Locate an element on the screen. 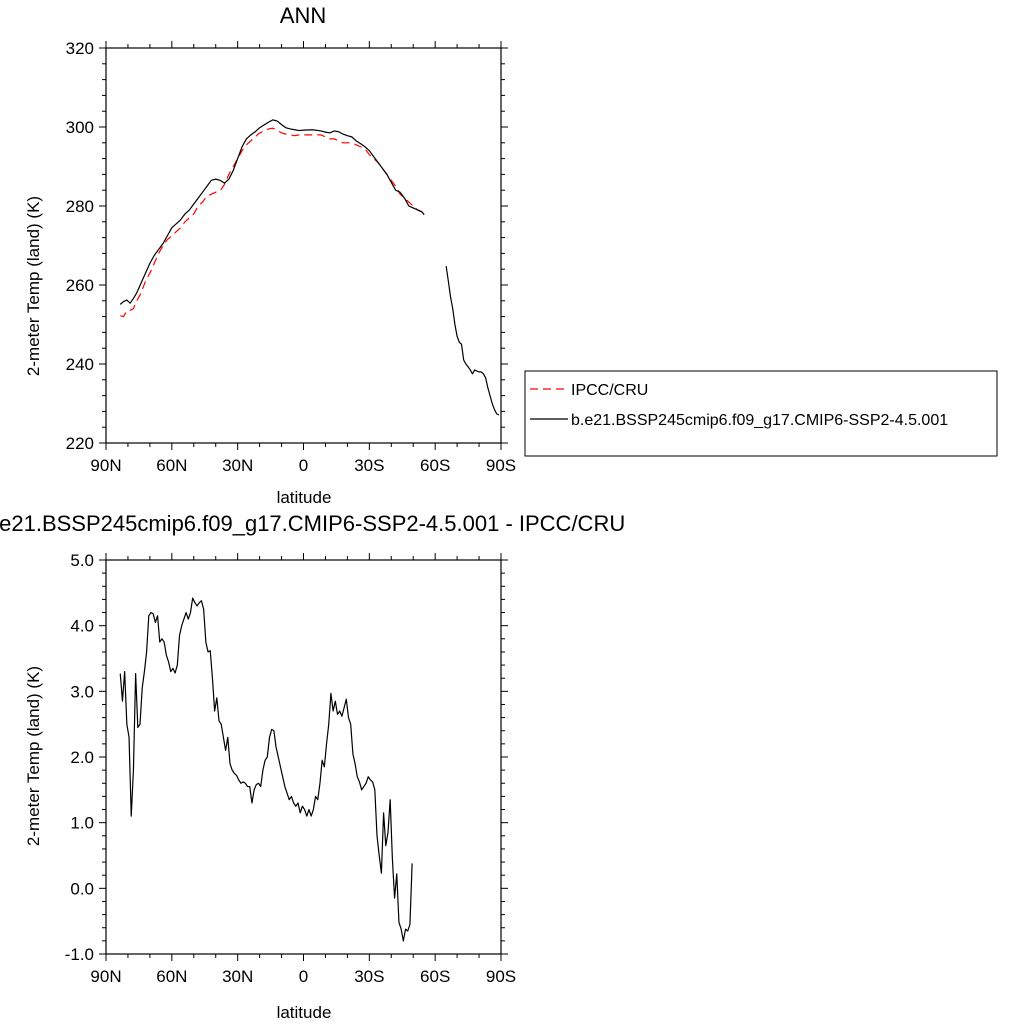  bottom-x-tick-label: 0 is located at coordinates (303, 976).